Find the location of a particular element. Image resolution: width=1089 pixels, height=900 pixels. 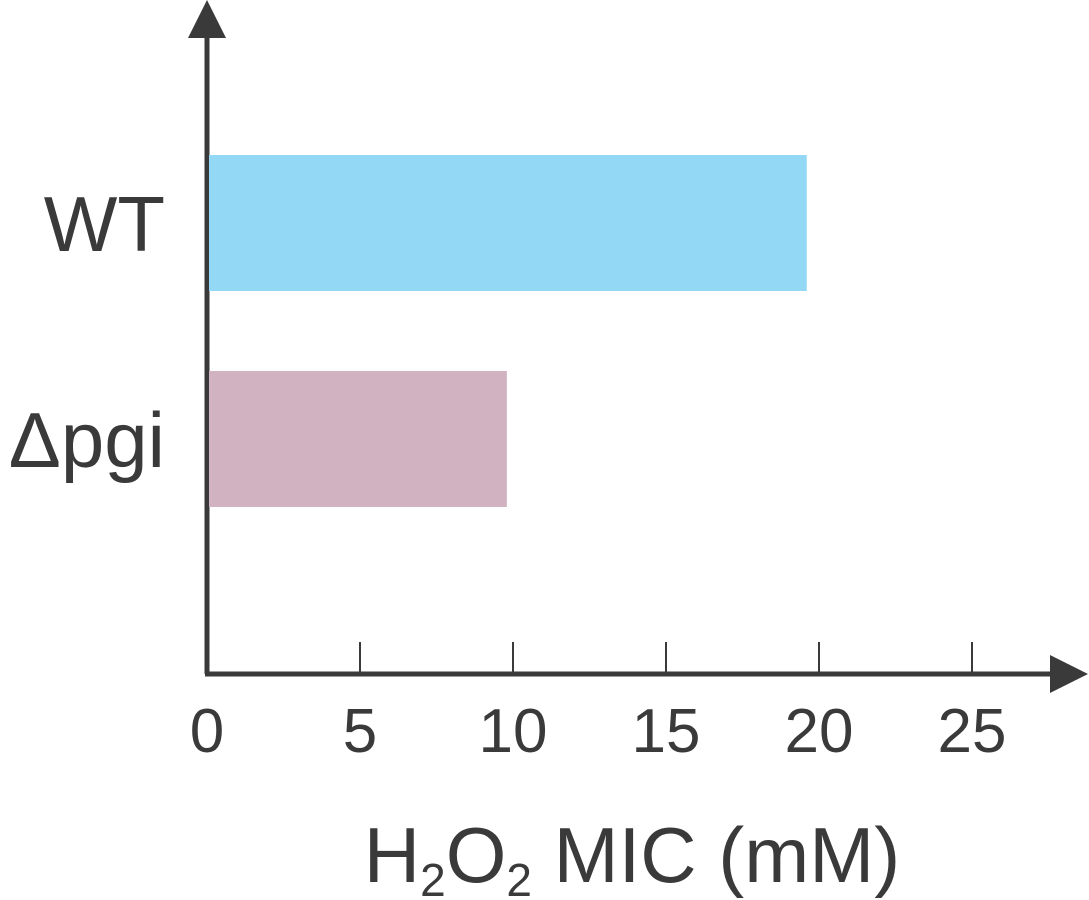

x-axis-title-mid: O is located at coordinates (476, 855).